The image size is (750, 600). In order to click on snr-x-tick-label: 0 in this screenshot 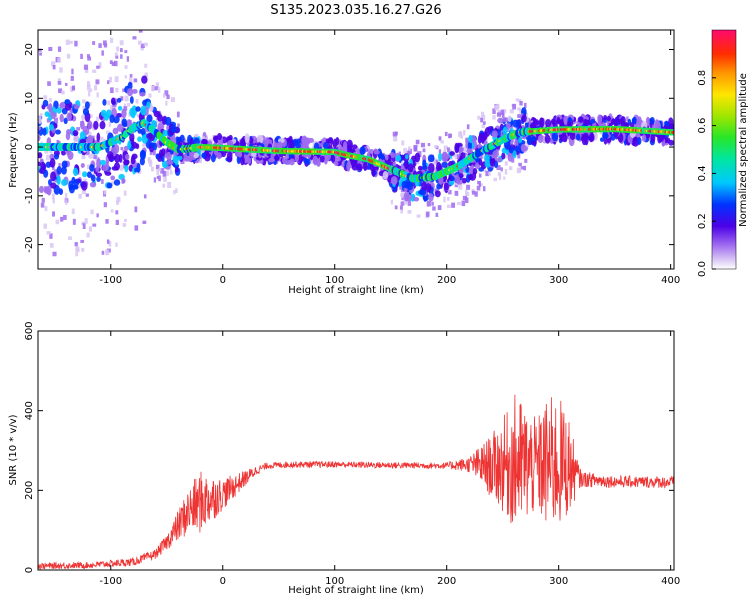, I will do `click(223, 581)`.